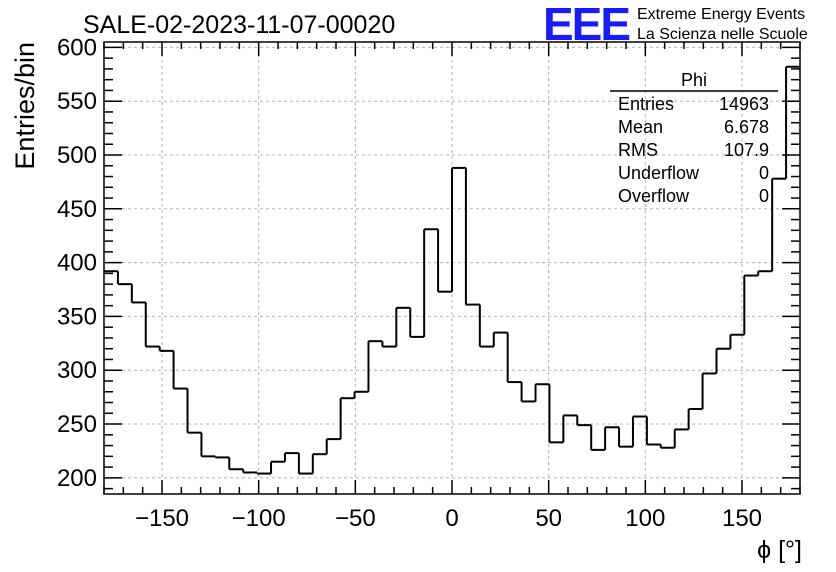 The image size is (836, 572). I want to click on chart-title: SALE-02-2023-11-07-00020, so click(239, 25).